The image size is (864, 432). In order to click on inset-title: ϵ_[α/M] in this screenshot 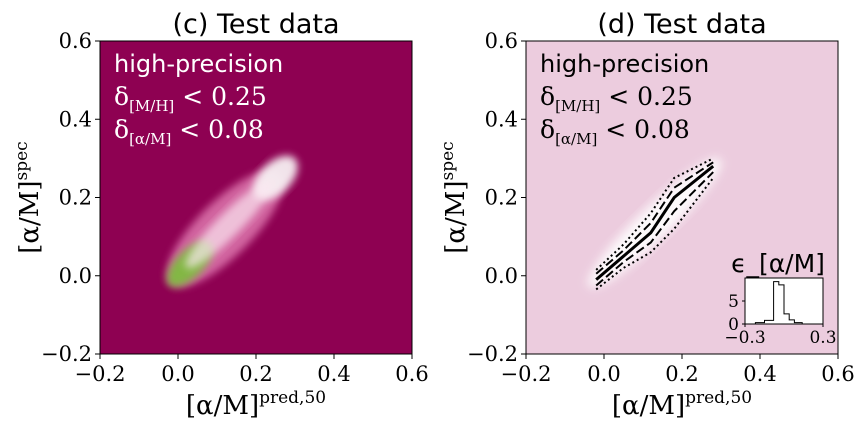, I will do `click(778, 263)`.